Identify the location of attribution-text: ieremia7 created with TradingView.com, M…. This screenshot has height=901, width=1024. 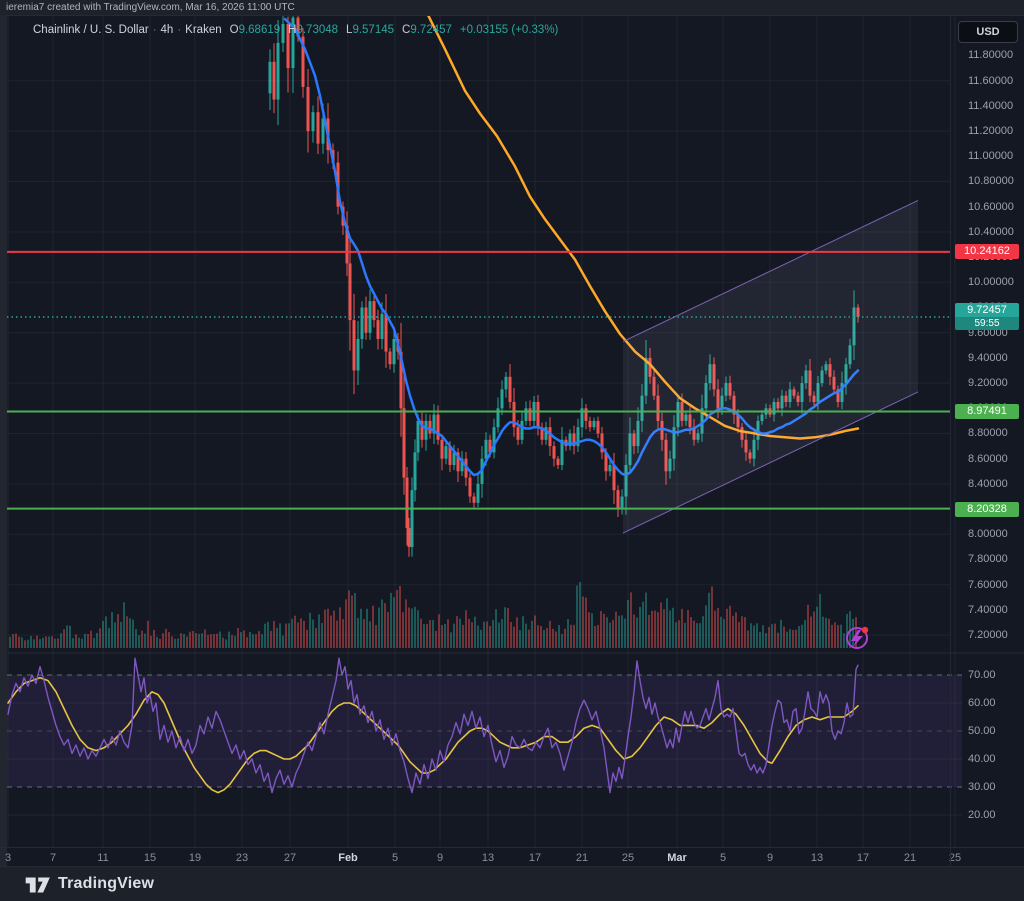
(150, 7).